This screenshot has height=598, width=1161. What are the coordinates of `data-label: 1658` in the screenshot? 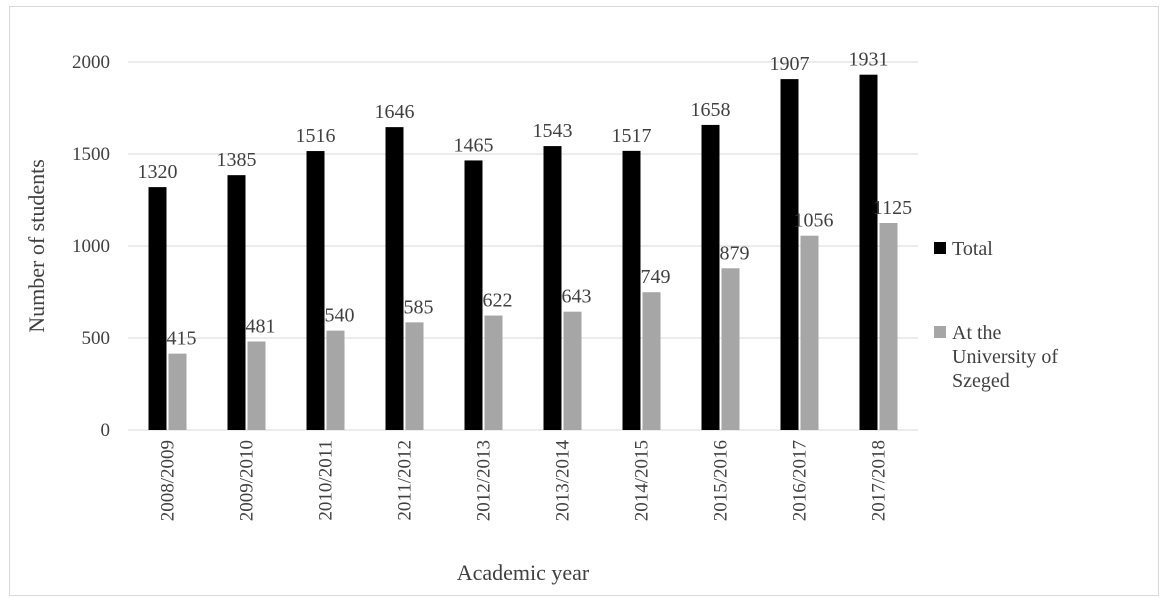 It's located at (711, 110).